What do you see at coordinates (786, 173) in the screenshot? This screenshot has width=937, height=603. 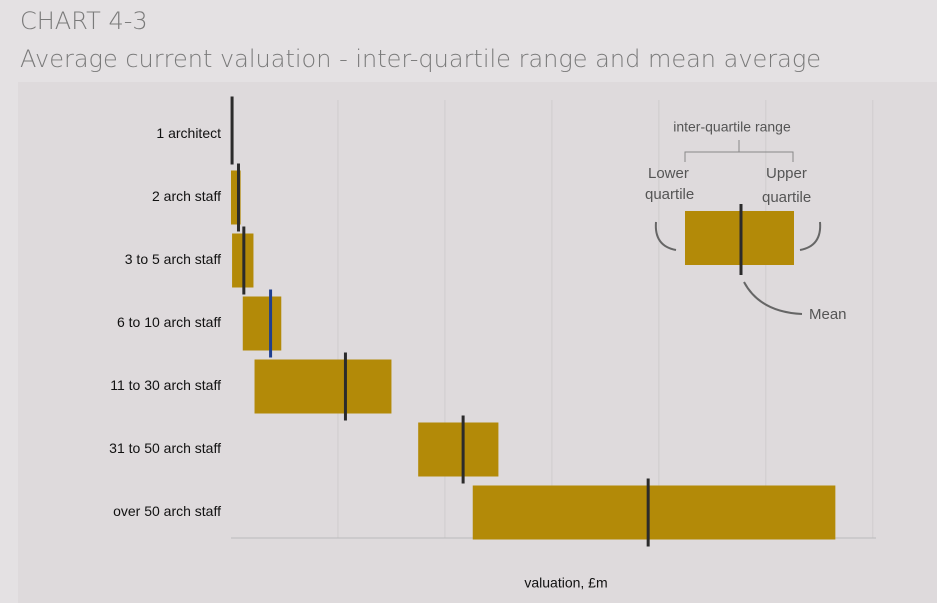 I see `key-upper: Upper` at bounding box center [786, 173].